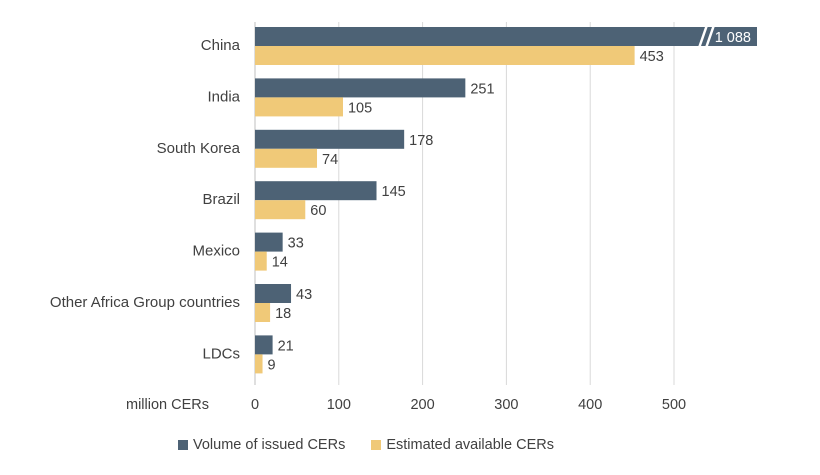 The width and height of the screenshot is (820, 475). Describe the element at coordinates (468, 405) in the screenshot. I see `x-tick-labels: 0 100 200 300 400 500` at that location.